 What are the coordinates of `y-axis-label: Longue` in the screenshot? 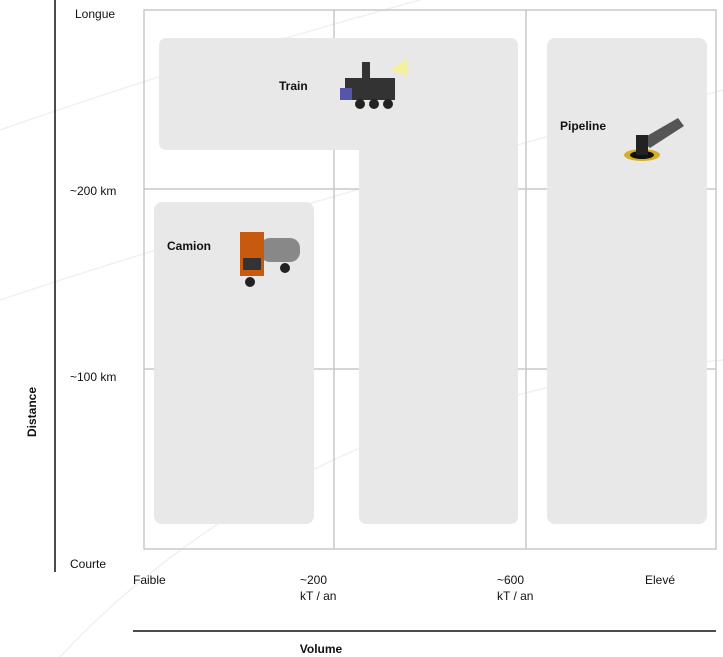 It's located at (95, 14).